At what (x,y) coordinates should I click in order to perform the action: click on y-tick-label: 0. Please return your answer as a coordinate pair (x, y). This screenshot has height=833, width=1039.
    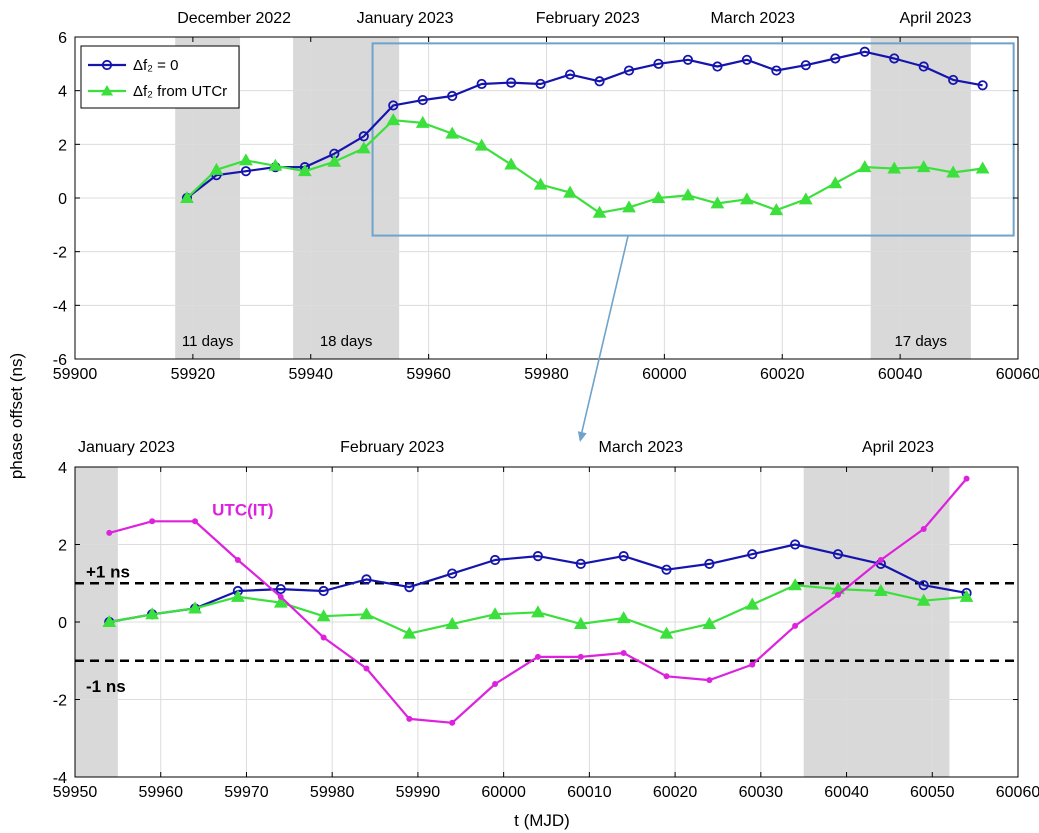
    Looking at the image, I should click on (62, 623).